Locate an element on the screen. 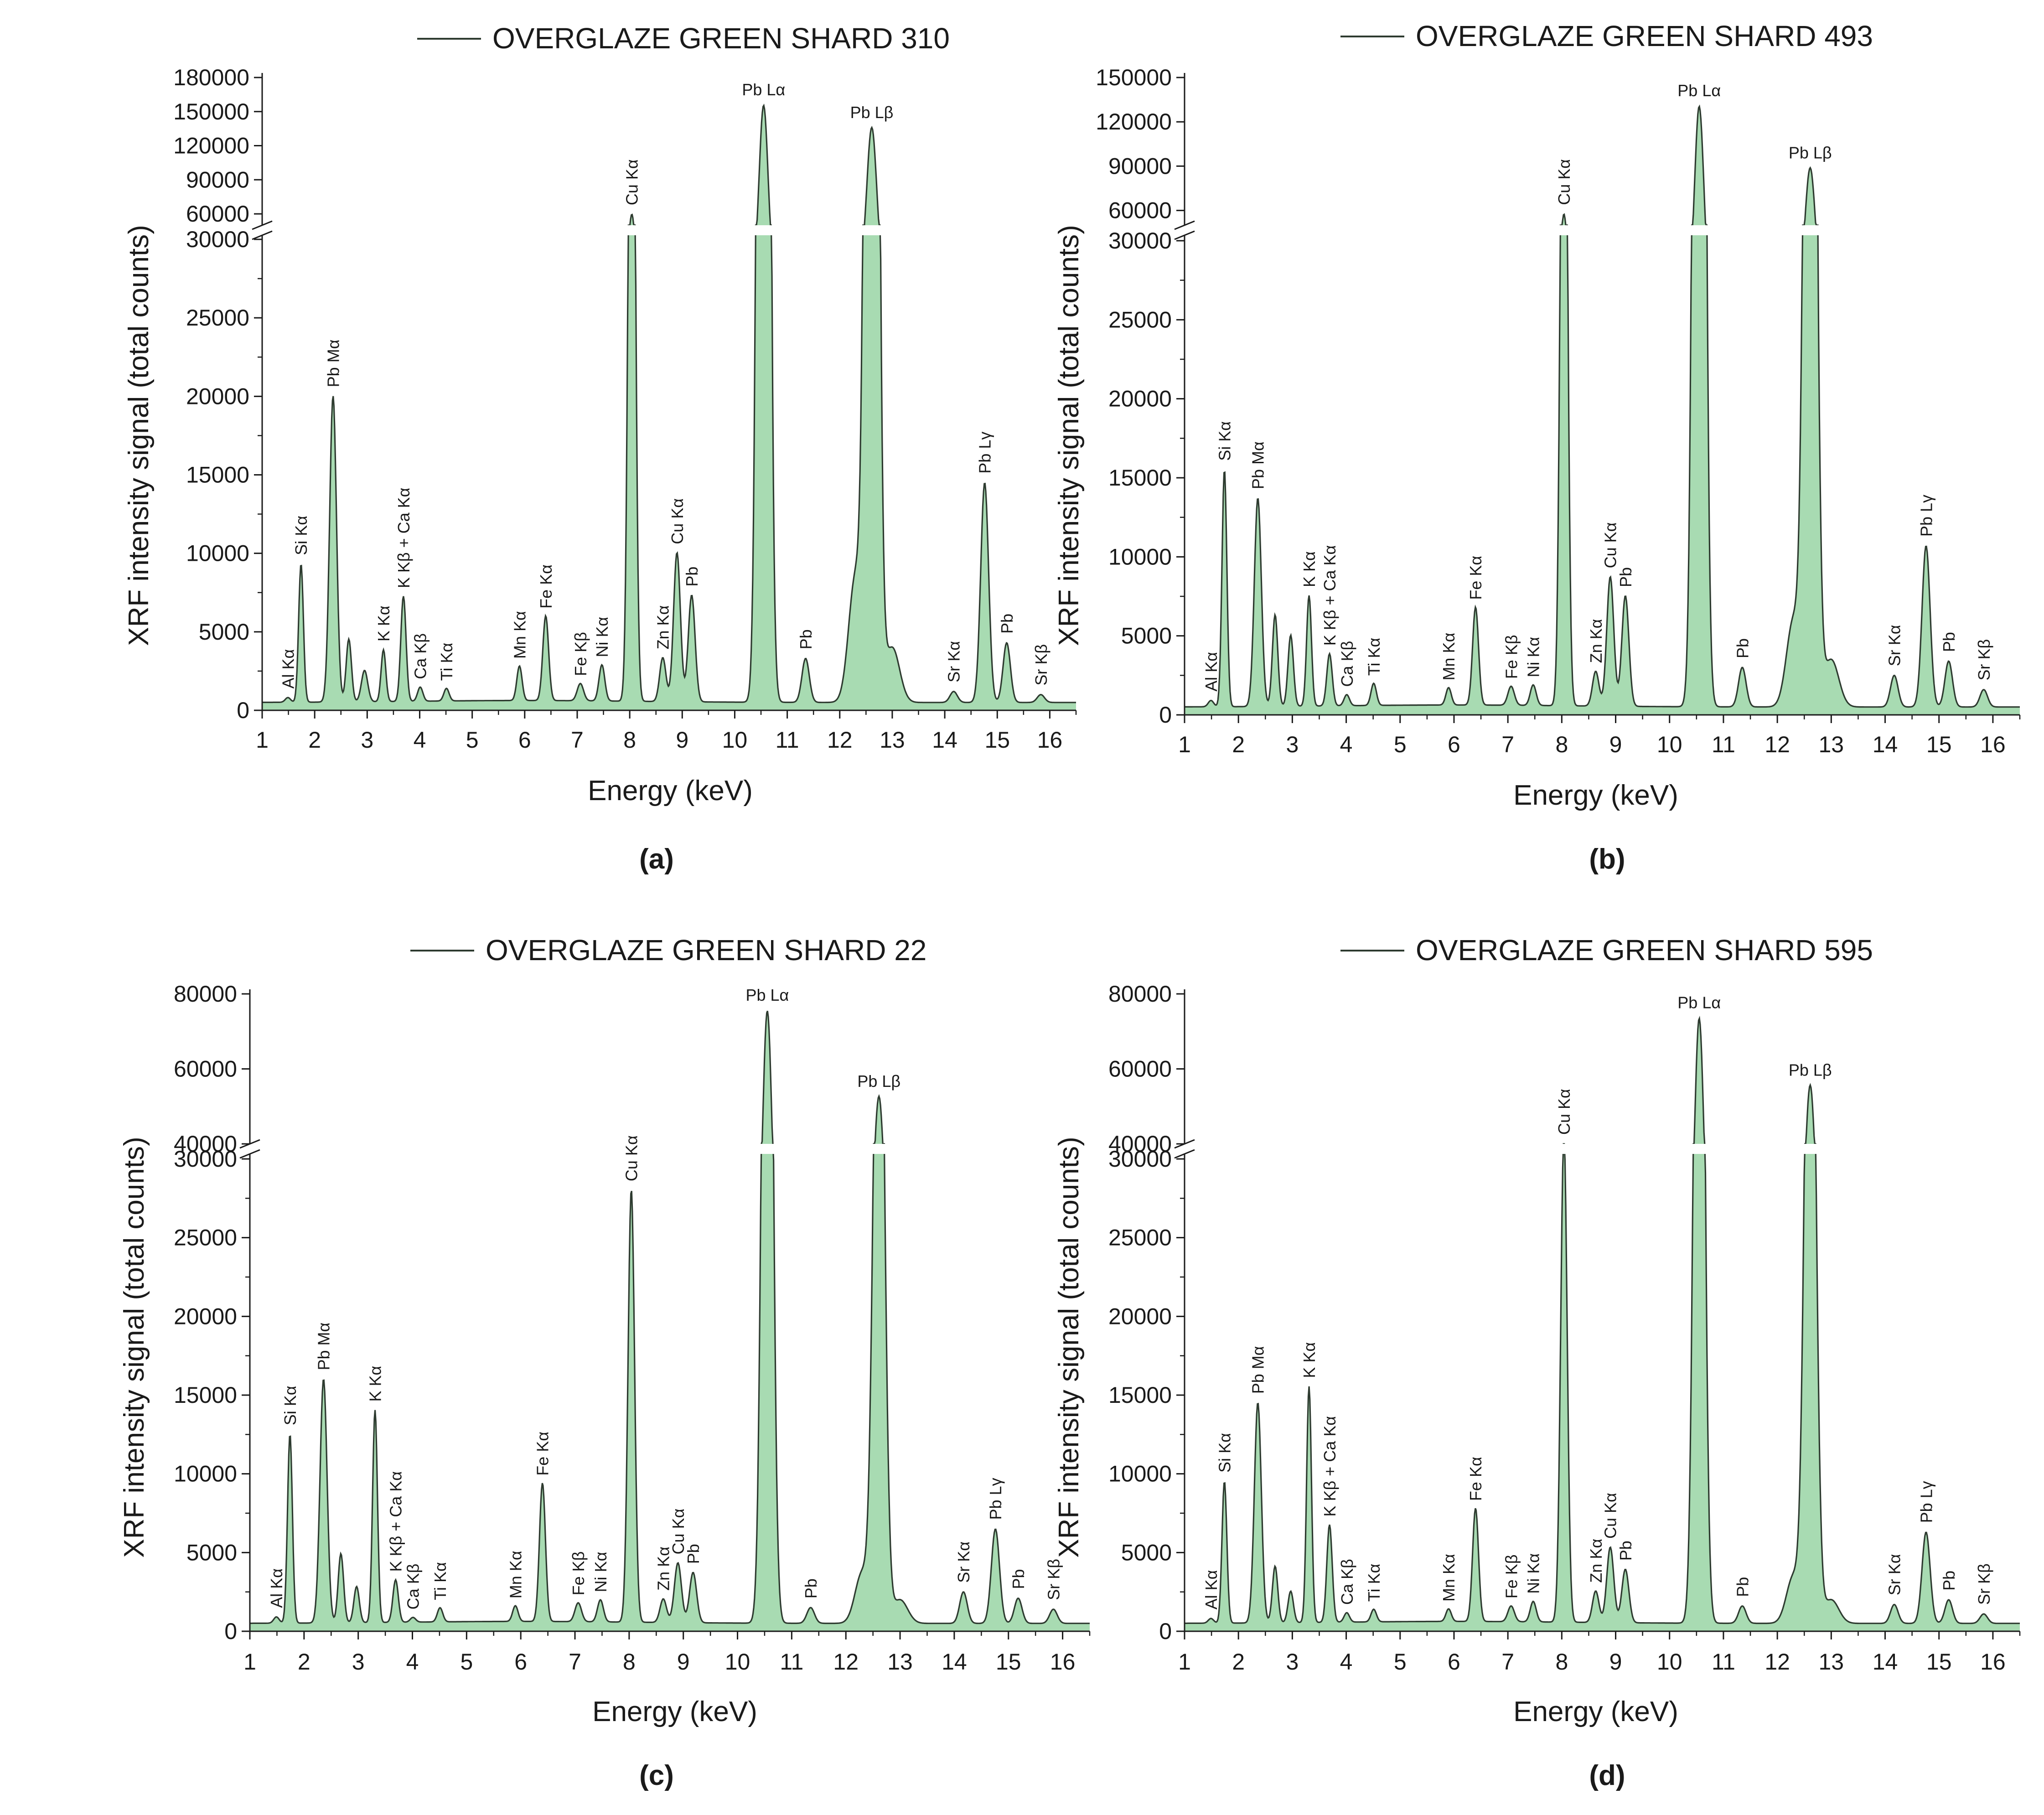 Image resolution: width=2044 pixels, height=1815 pixels. panel-title: OVERGLAZE GREEN SHARD 22 is located at coordinates (706, 950).